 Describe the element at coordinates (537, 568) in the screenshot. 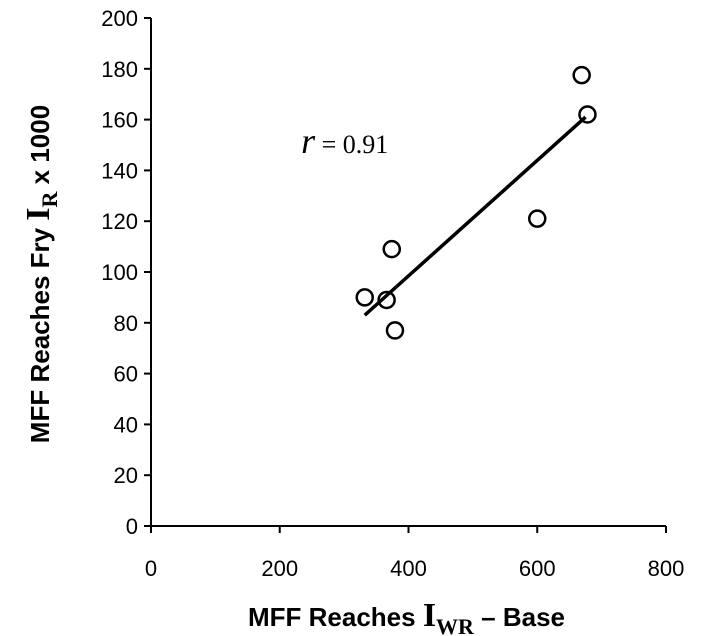

I see `x-tick-label: 600` at that location.